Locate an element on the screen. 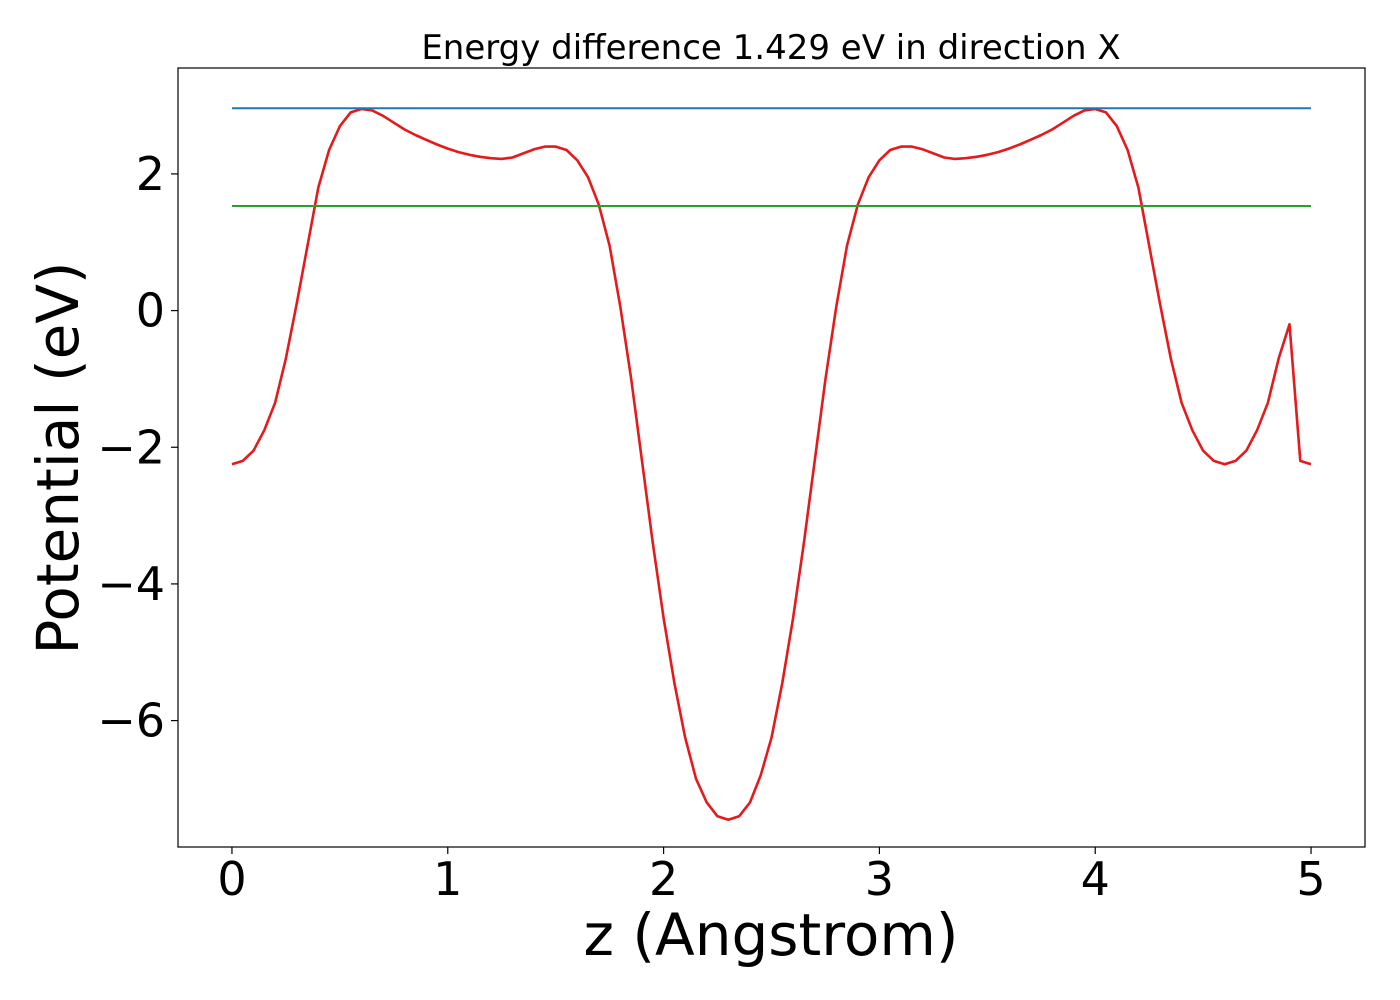 This screenshot has width=1400, height=1000. y-axis-ticks: −6 −4 −2 0 2 is located at coordinates (137, 447).